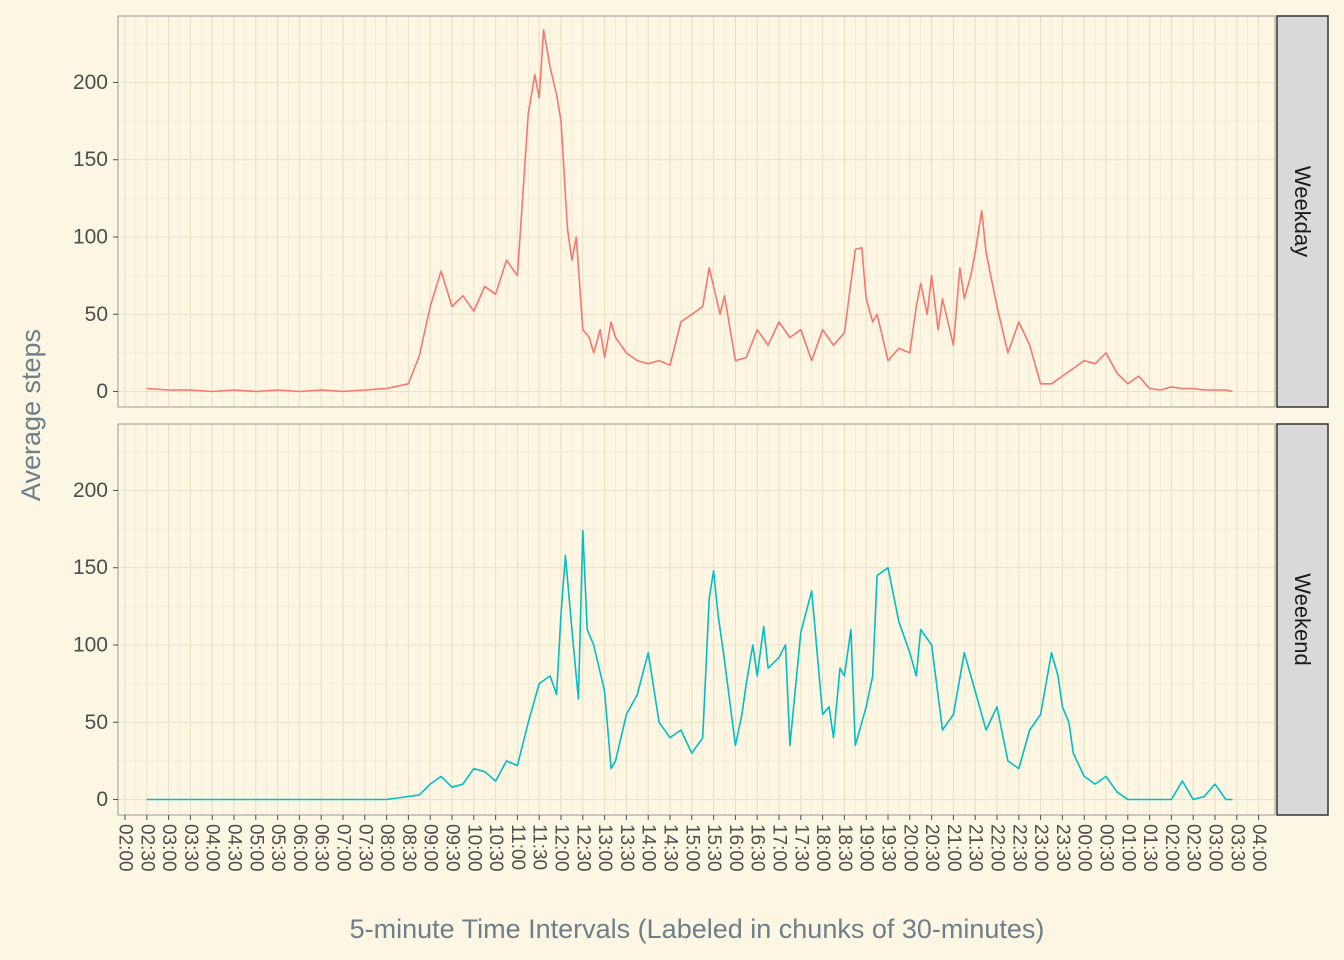 This screenshot has height=960, width=1344. Describe the element at coordinates (539, 847) in the screenshot. I see `x-tick-label: 11:30` at that location.